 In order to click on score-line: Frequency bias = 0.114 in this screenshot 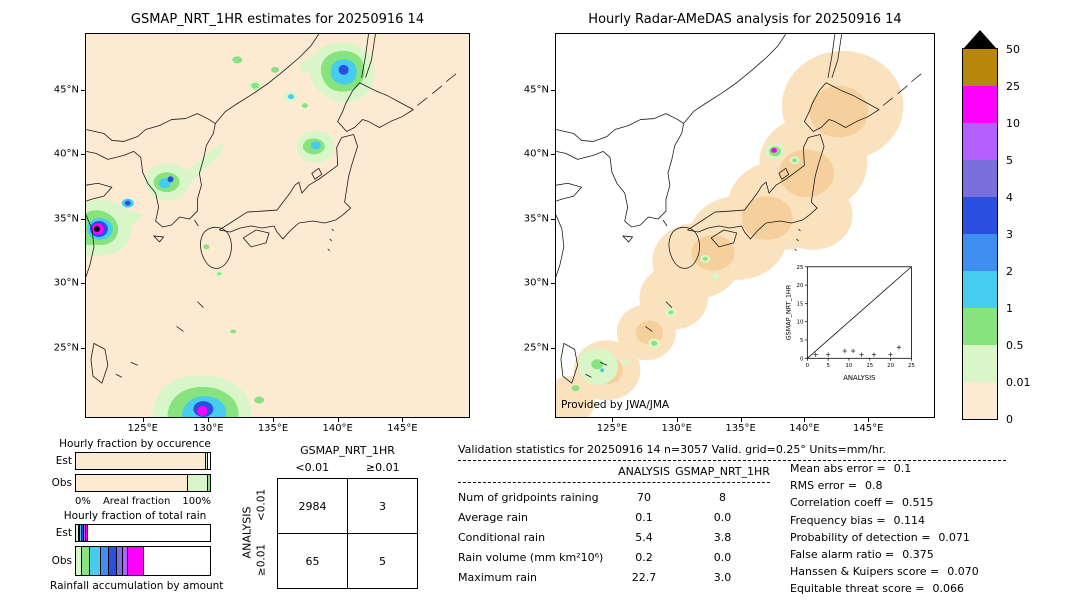, I will do `click(884, 522)`.